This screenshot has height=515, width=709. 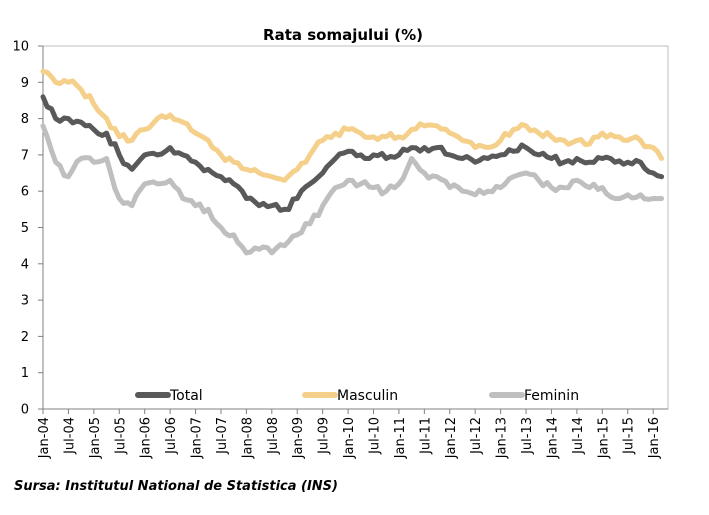 I want to click on x-tick-label: Jan-13, so click(x=502, y=438).